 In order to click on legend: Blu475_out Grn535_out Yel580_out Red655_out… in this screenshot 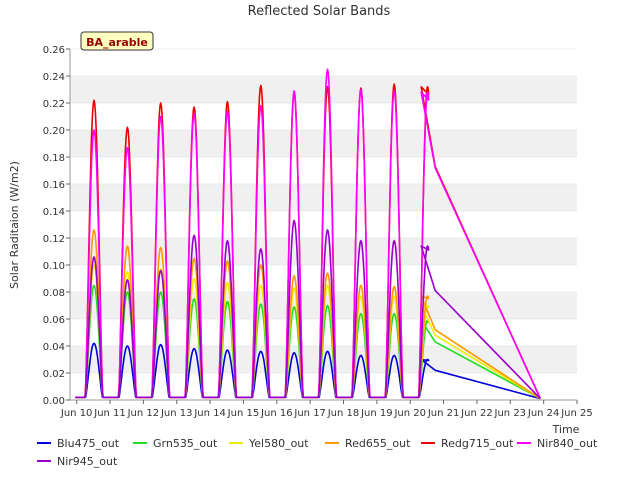, I will do `click(317, 452)`.